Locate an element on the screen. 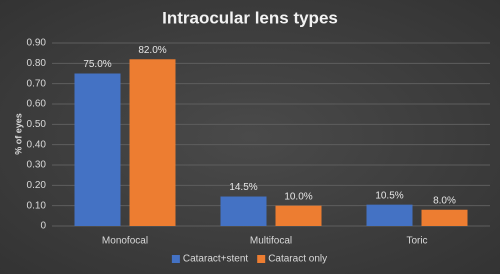 The height and width of the screenshot is (274, 500). y-axis-title: % of eyes is located at coordinates (18, 134).